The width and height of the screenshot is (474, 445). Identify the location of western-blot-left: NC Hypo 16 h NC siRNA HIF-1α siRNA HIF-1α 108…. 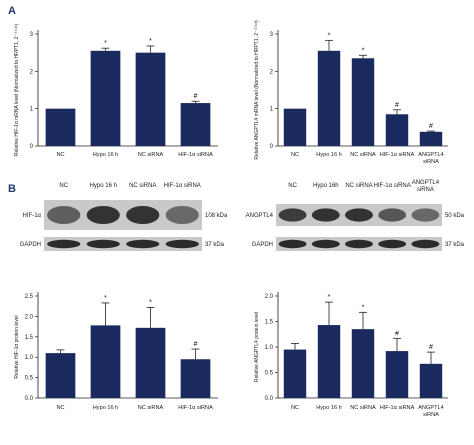
(124, 217).